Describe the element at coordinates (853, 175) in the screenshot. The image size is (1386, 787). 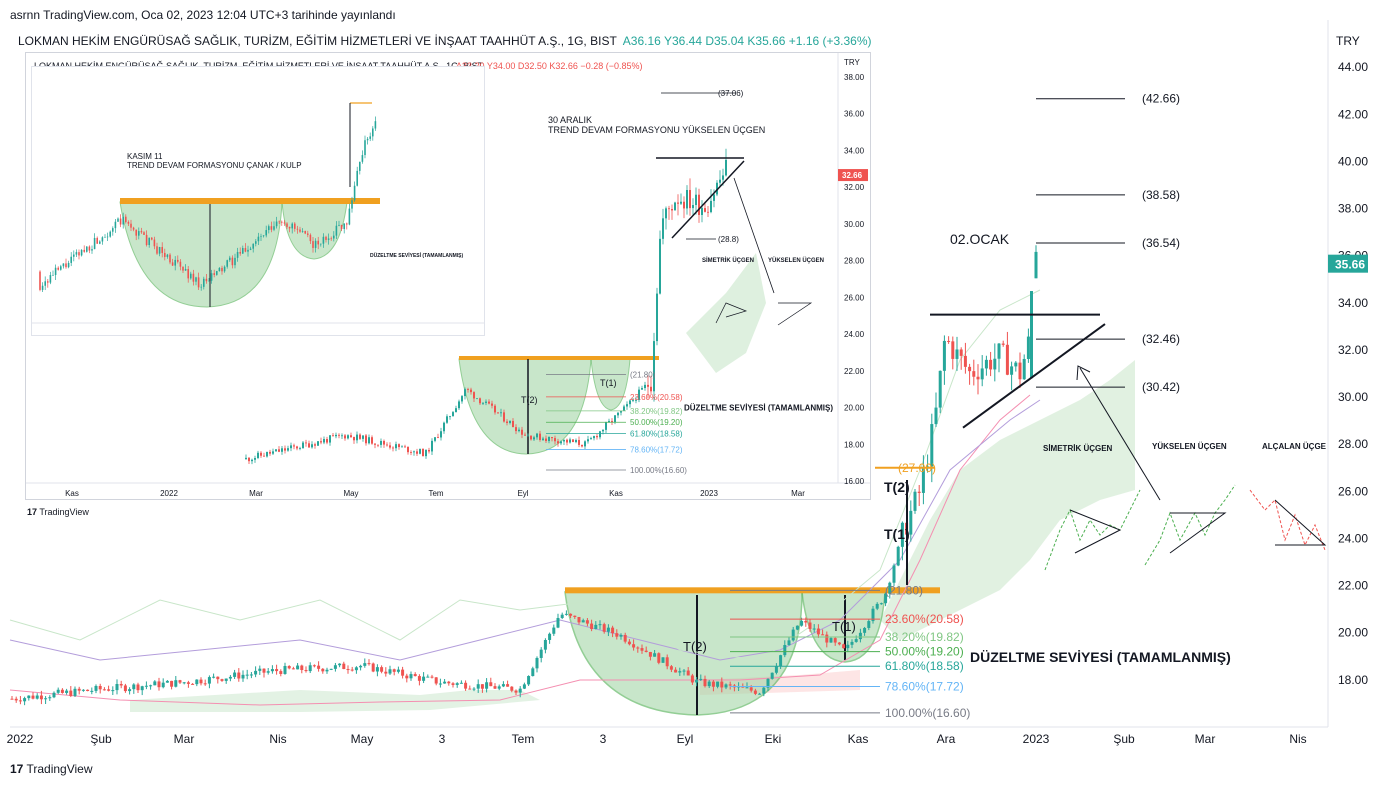
I see `inset-price-badge` at that location.